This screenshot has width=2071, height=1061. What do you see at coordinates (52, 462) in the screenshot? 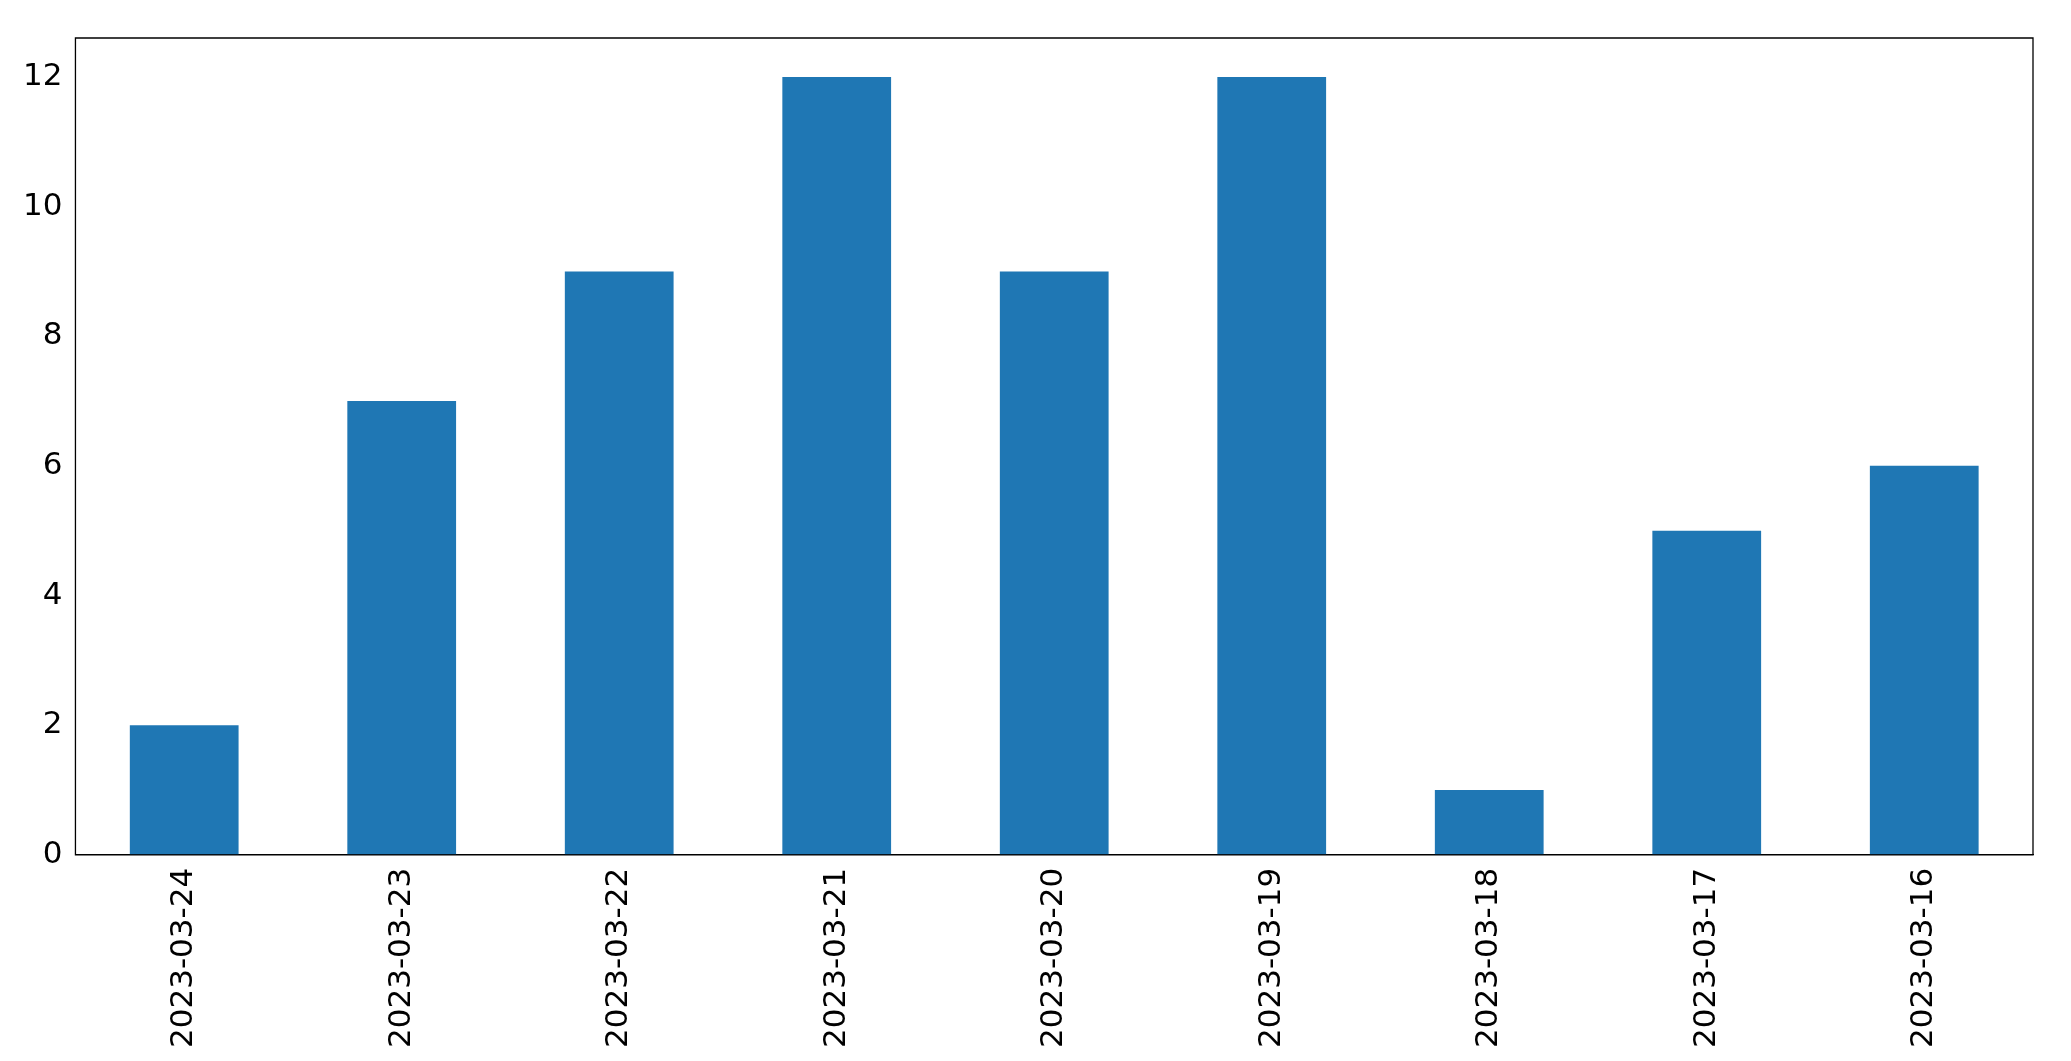
I see `y-tick-label: 6` at bounding box center [52, 462].